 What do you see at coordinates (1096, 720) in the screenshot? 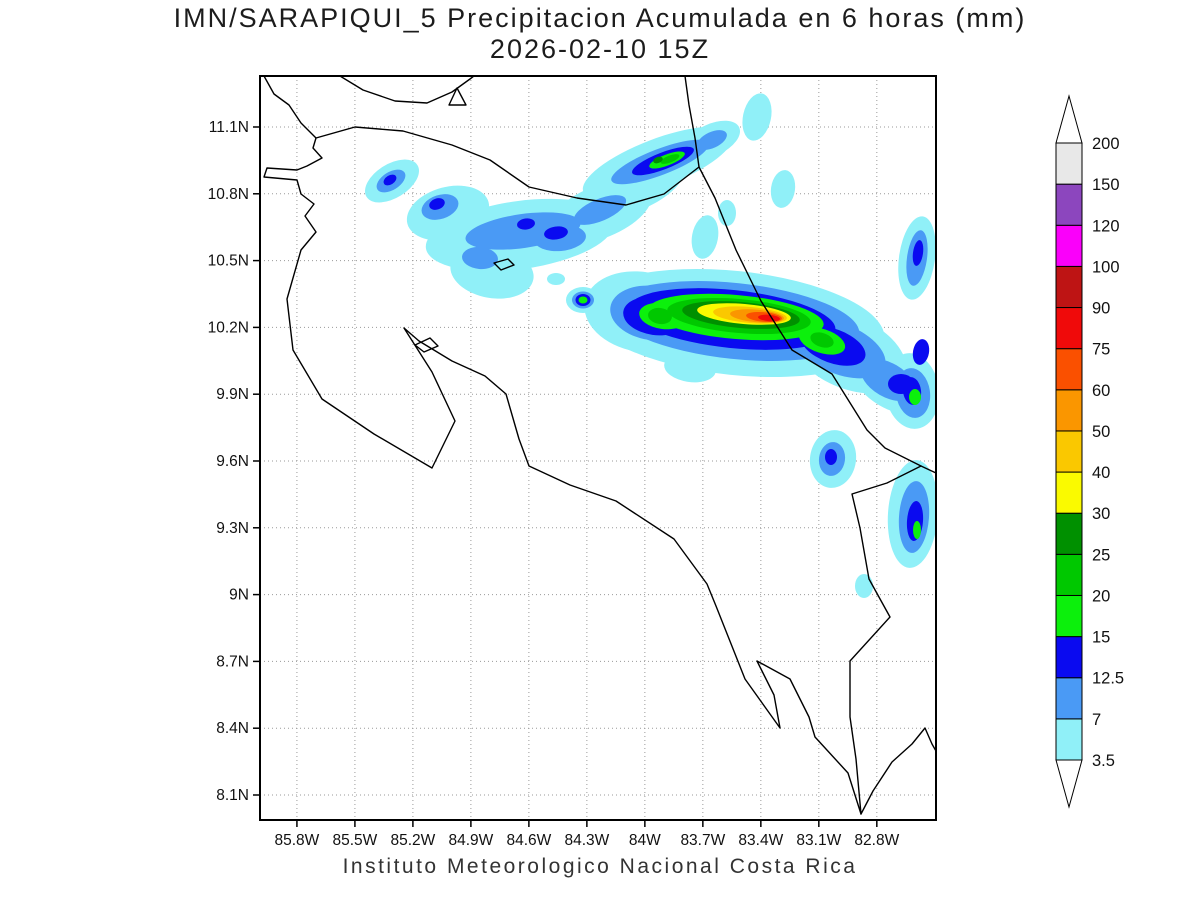
I see `colorbar-label: 7` at bounding box center [1096, 720].